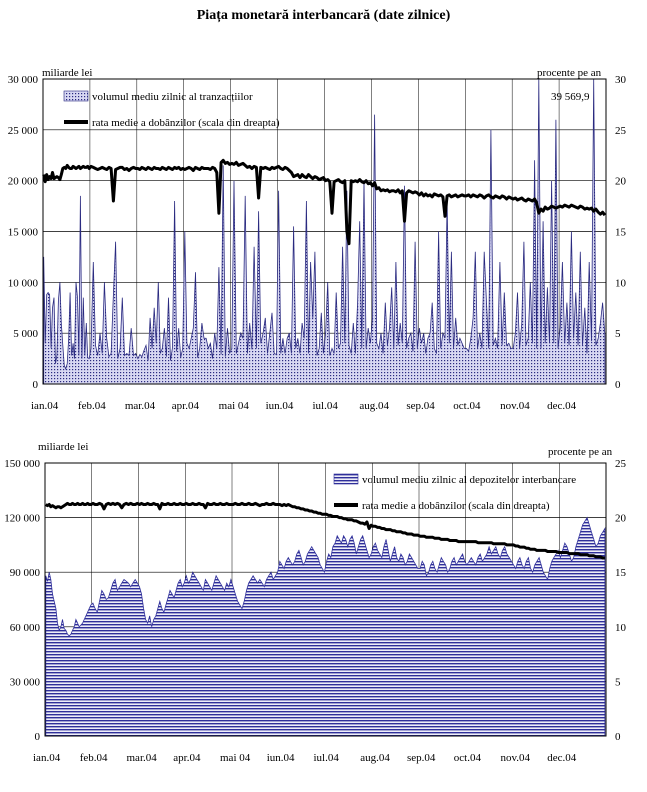 This screenshot has height=792, width=647. What do you see at coordinates (580, 452) in the screenshot?
I see `chart2-right-axis-unit: procente pe an` at bounding box center [580, 452].